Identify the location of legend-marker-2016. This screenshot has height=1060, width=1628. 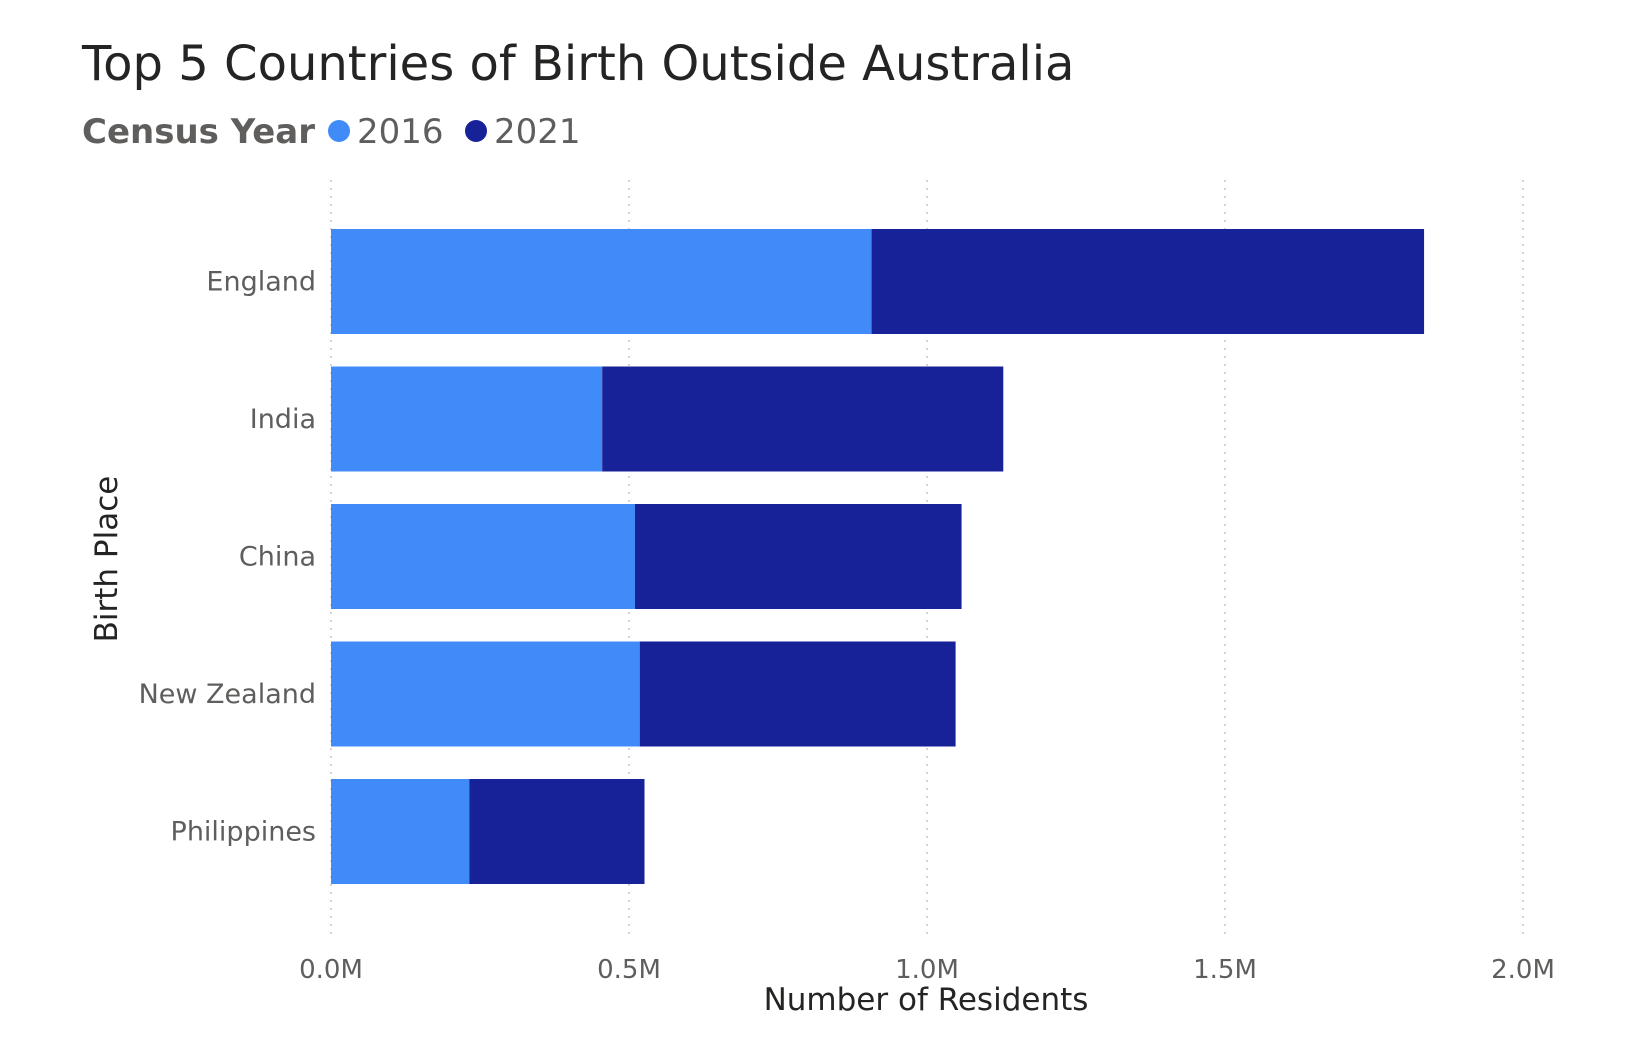
(339, 131).